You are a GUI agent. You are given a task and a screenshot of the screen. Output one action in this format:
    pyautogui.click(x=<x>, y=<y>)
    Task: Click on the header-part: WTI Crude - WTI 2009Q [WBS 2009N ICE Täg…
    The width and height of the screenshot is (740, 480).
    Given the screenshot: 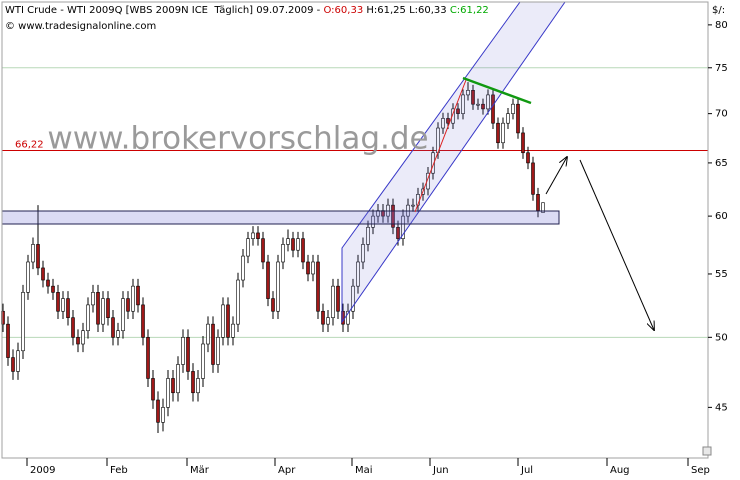 What is the action you would take?
    pyautogui.click(x=164, y=10)
    